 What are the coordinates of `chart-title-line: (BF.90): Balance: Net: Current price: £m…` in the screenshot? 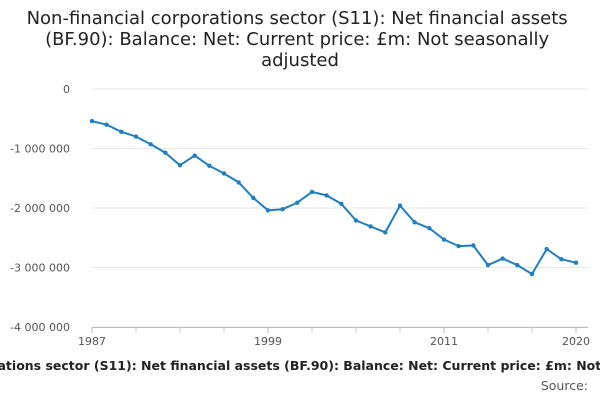 It's located at (297, 39).